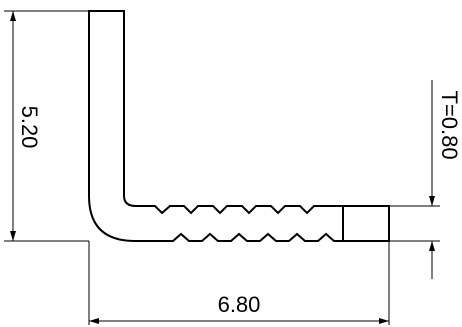  What do you see at coordinates (239, 304) in the screenshot?
I see `width-dimension-label: 6.80` at bounding box center [239, 304].